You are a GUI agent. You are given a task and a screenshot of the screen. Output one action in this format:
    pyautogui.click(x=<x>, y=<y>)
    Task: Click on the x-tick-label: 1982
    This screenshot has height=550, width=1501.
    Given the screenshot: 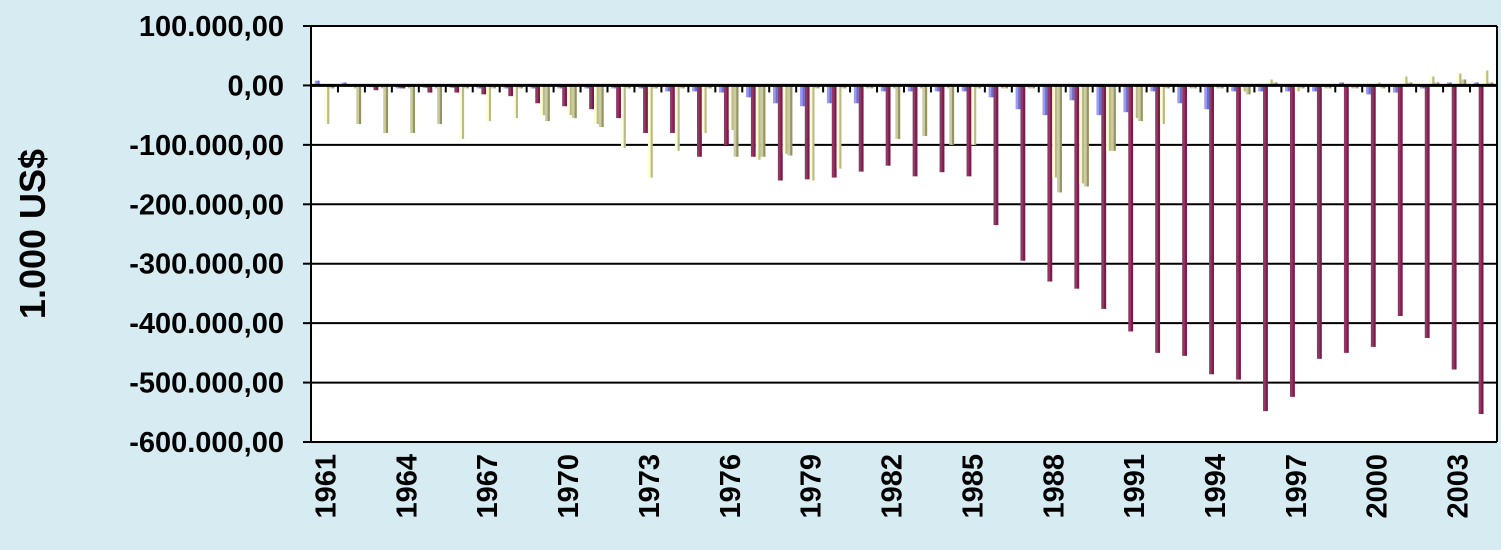 What is the action you would take?
    pyautogui.click(x=893, y=486)
    